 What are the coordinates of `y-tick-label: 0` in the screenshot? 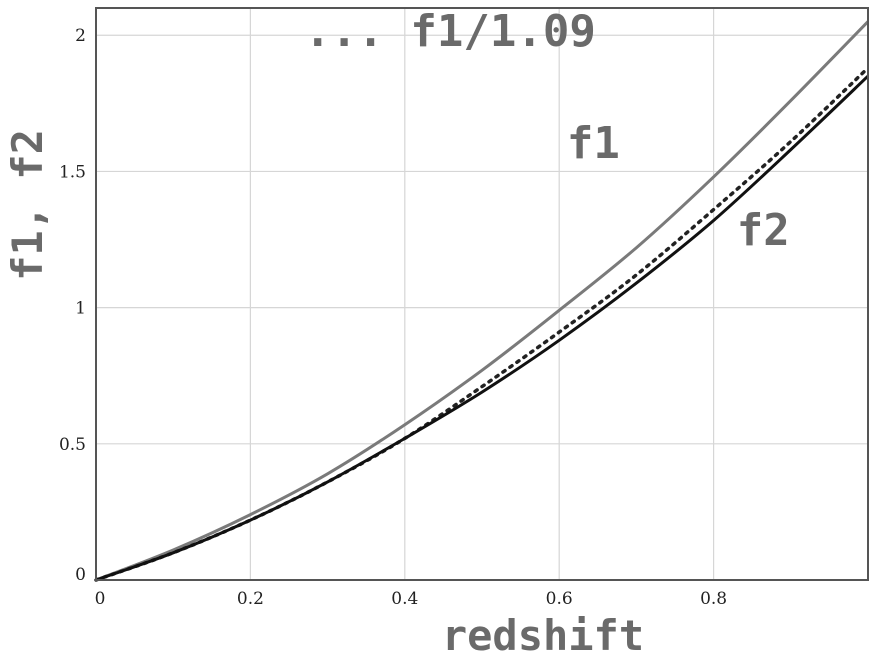 It's located at (80, 575).